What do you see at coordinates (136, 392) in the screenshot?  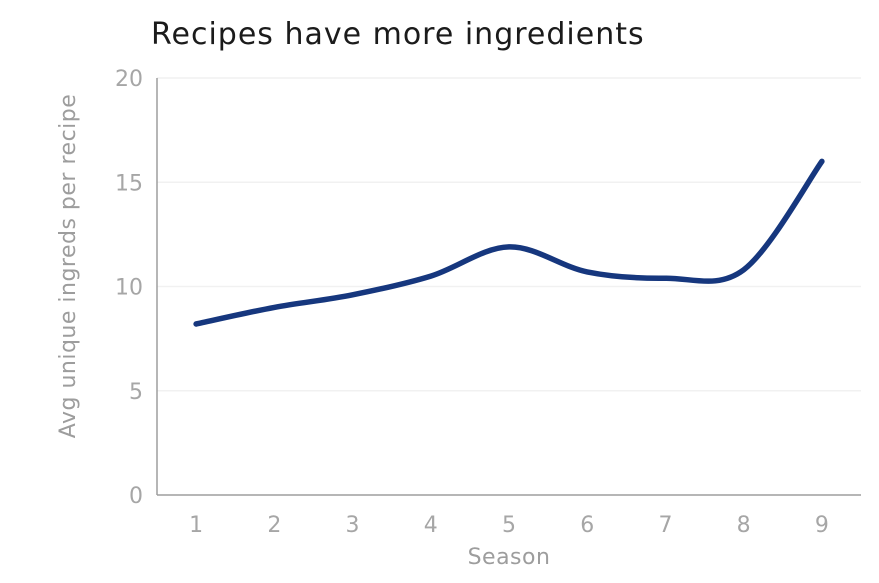 I see `y-tick-label: 5` at bounding box center [136, 392].